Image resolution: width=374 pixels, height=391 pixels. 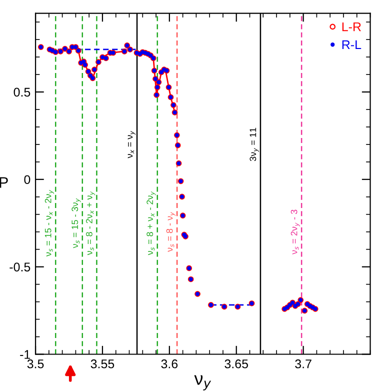 What do you see at coordinates (91, 223) in the screenshot?
I see `annotation: ν$_{s}$ = 8 - 2ν$_{x}$ + ν$_{y}$` at bounding box center [91, 223].